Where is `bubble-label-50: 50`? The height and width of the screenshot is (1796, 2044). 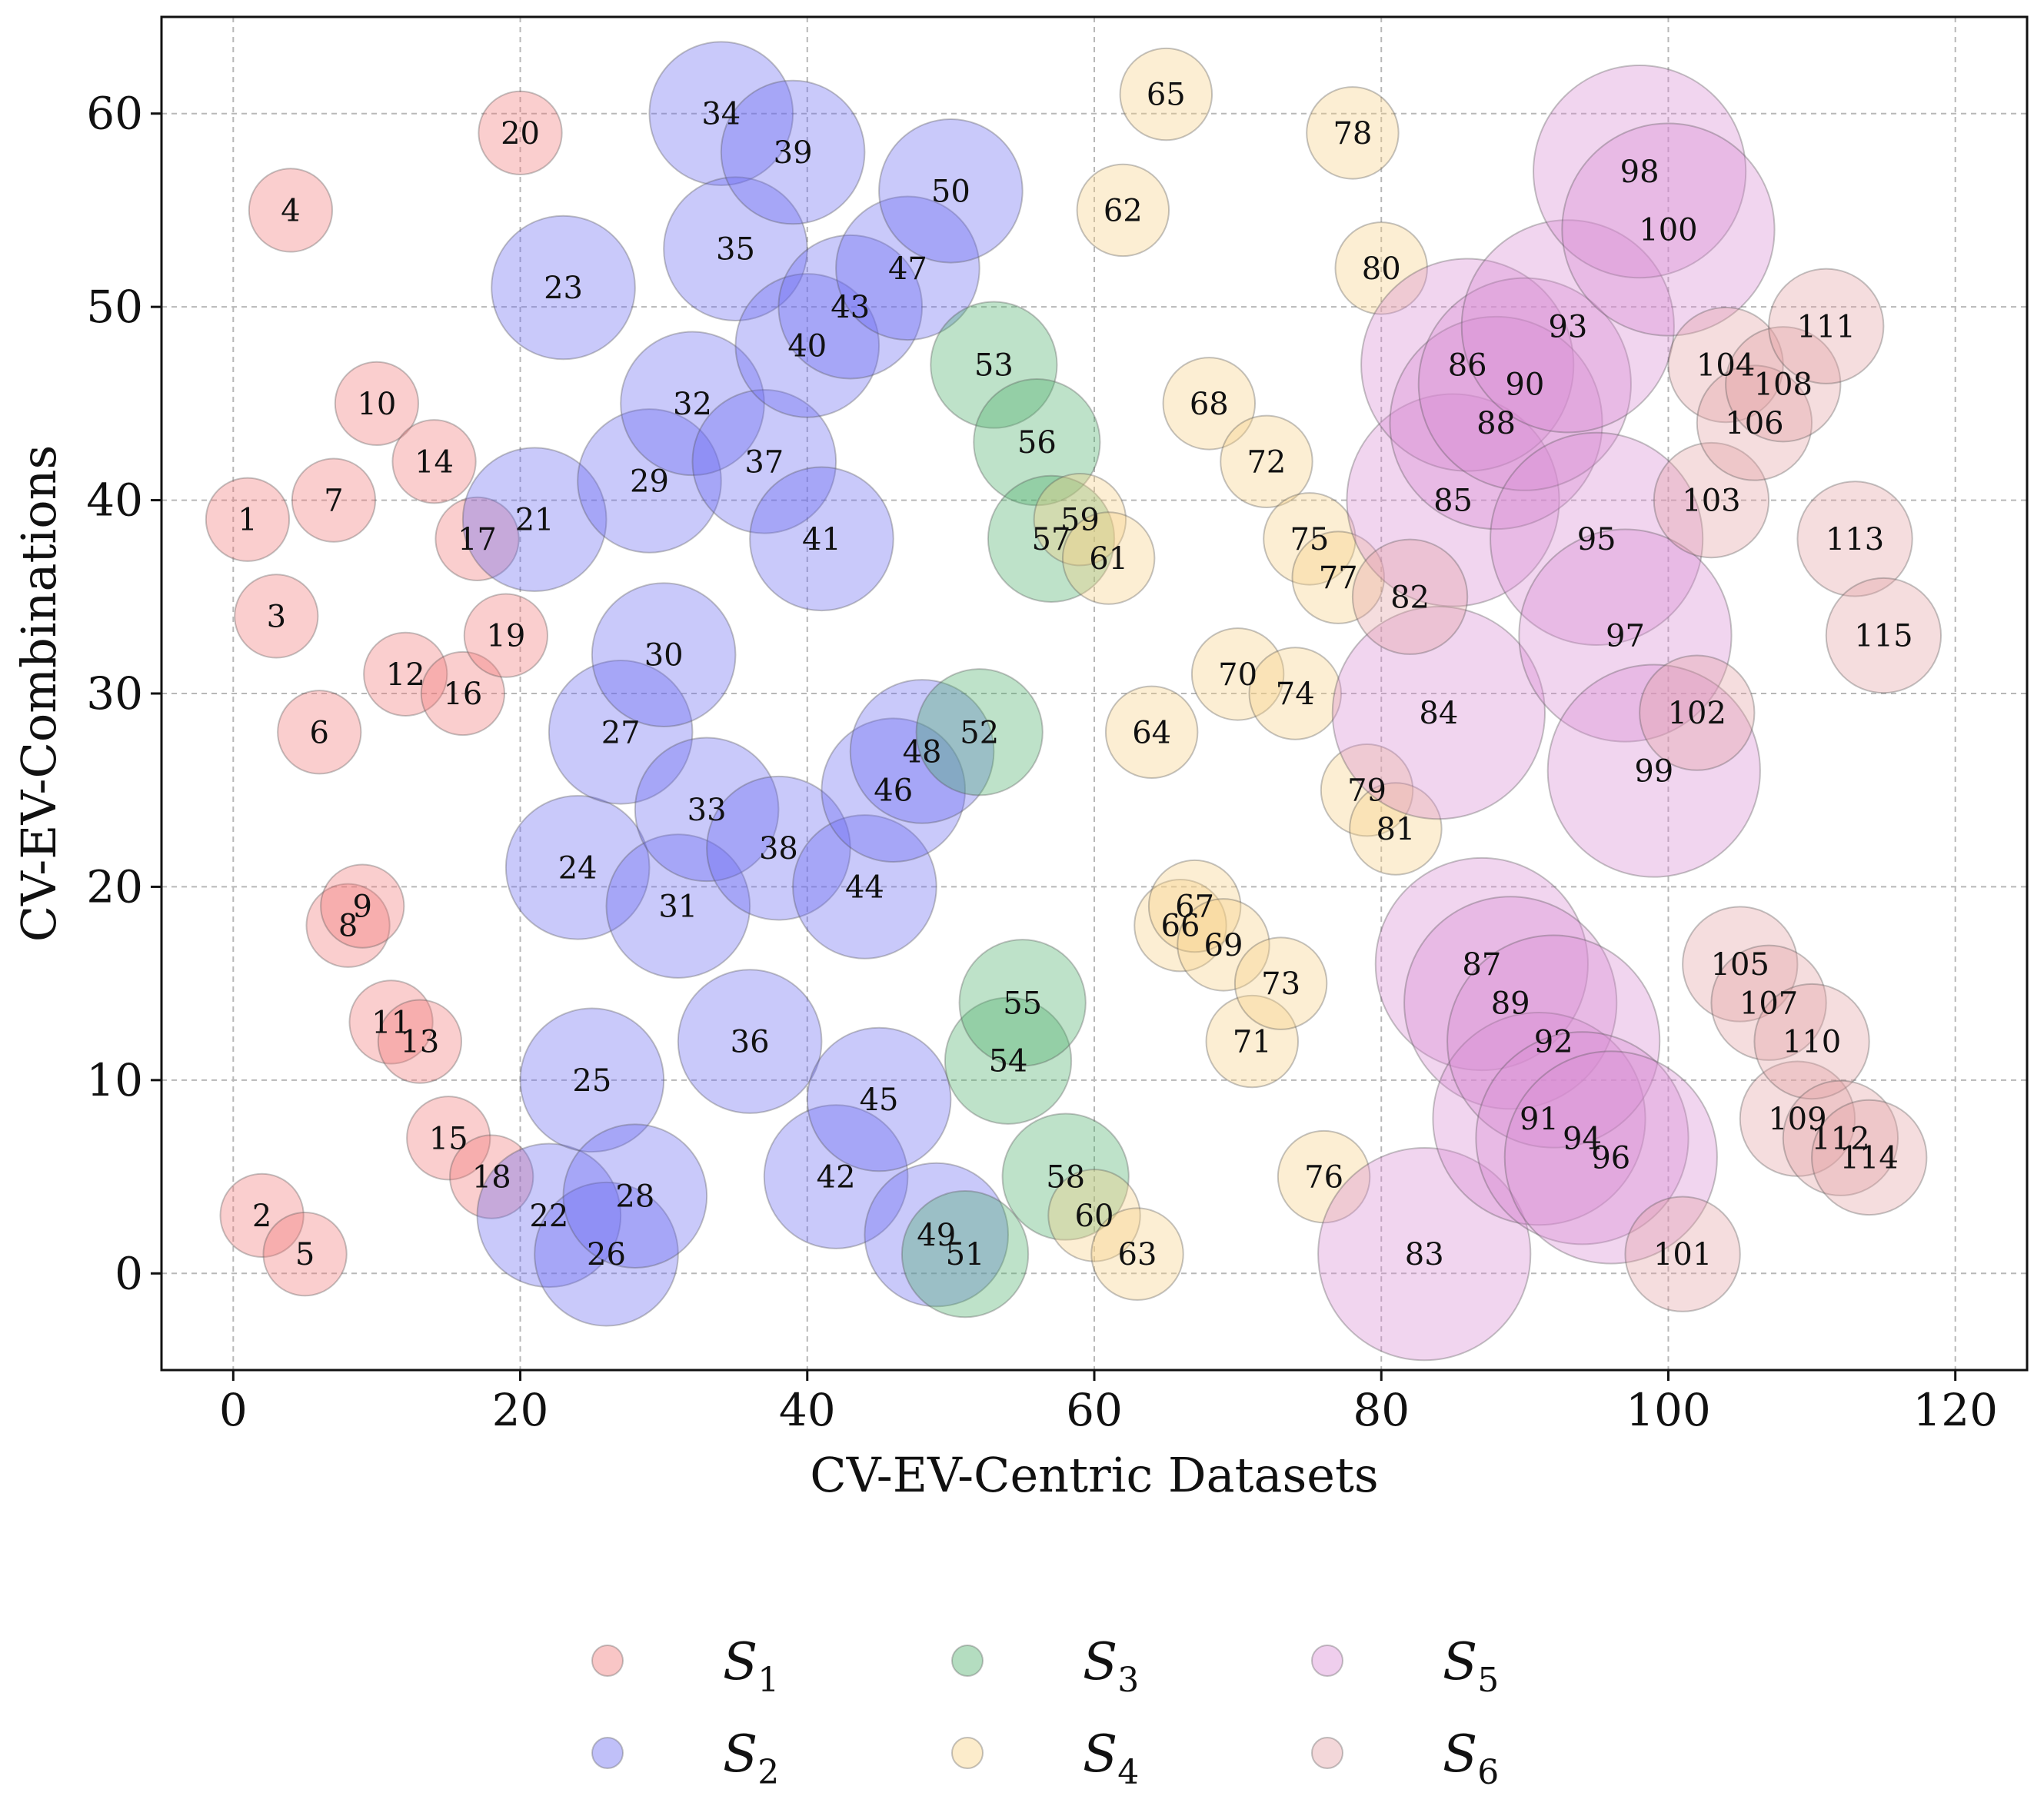
bubble-label-50: 50 is located at coordinates (950, 191).